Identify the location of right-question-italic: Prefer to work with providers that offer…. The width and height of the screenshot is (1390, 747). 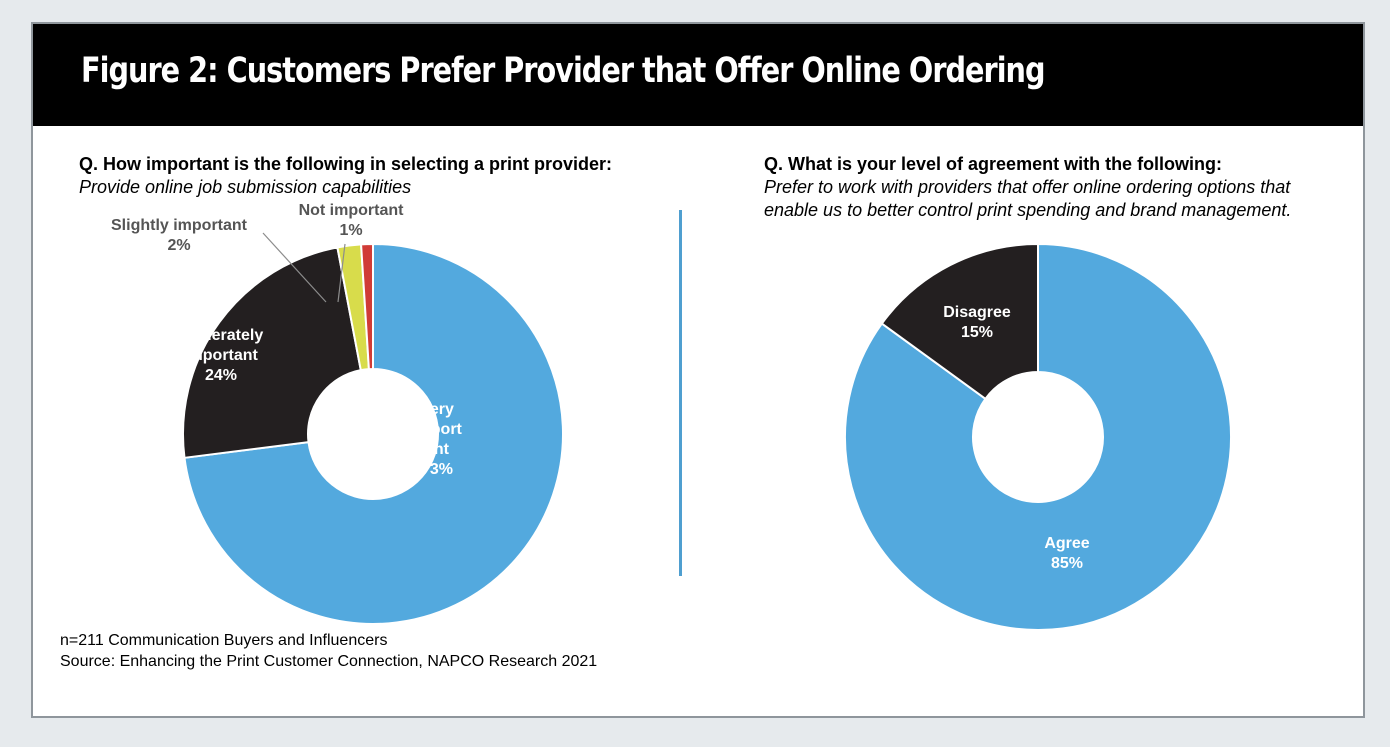
(1028, 198).